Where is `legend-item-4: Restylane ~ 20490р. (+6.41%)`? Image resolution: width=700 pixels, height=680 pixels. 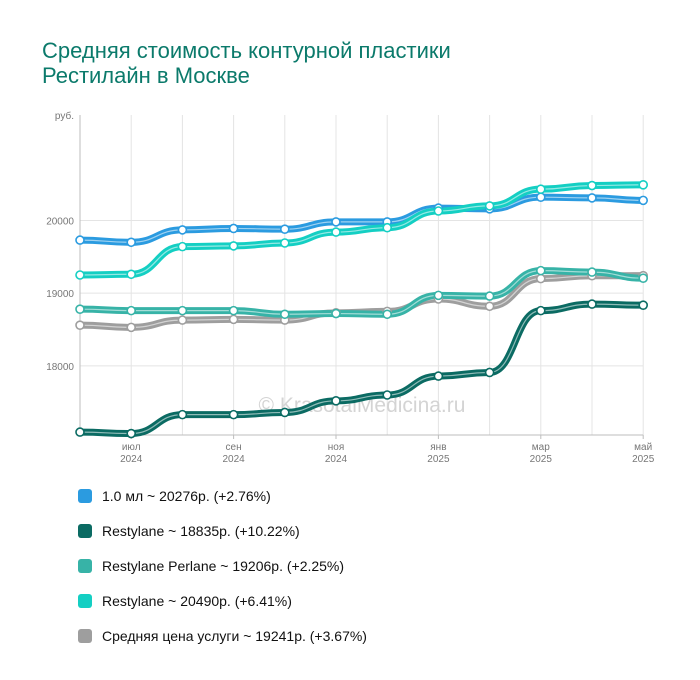
legend-item-4: Restylane ~ 20490р. (+6.41%) is located at coordinates (222, 600).